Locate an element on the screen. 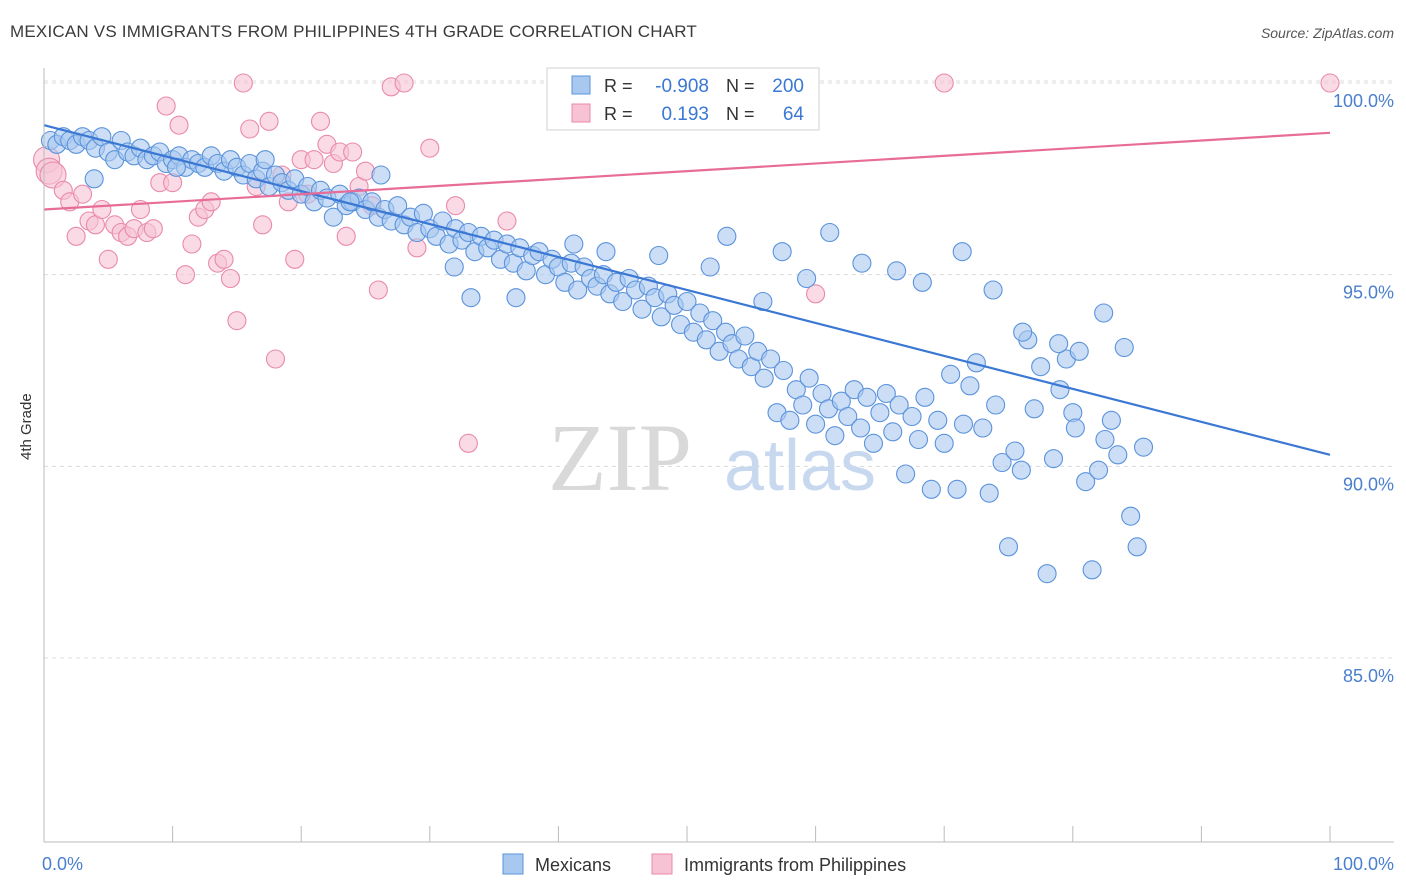  y-tick-label-3: 100.0% is located at coordinates (1363, 101).